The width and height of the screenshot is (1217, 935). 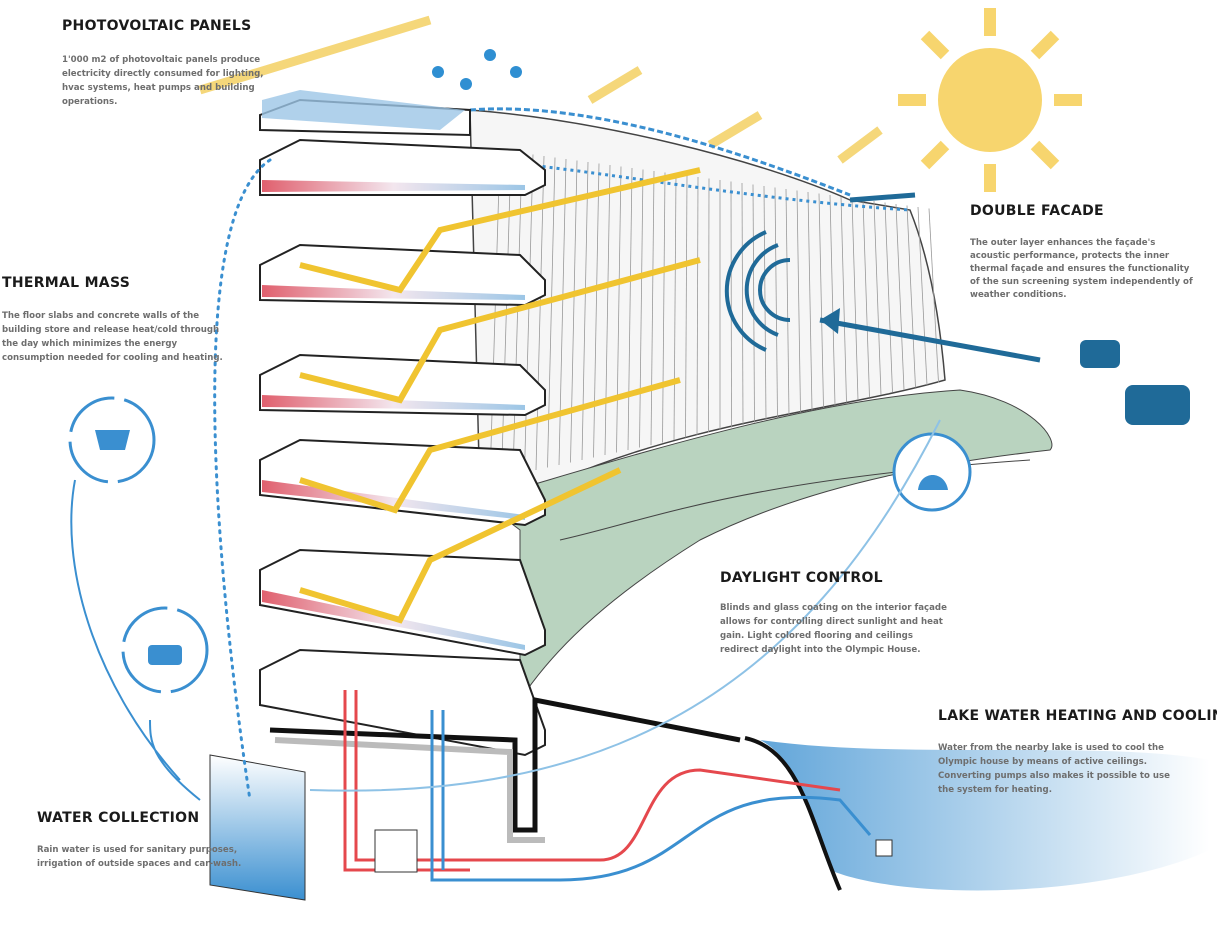 What do you see at coordinates (118, 818) in the screenshot?
I see `section-title: WATER COLLECTION` at bounding box center [118, 818].